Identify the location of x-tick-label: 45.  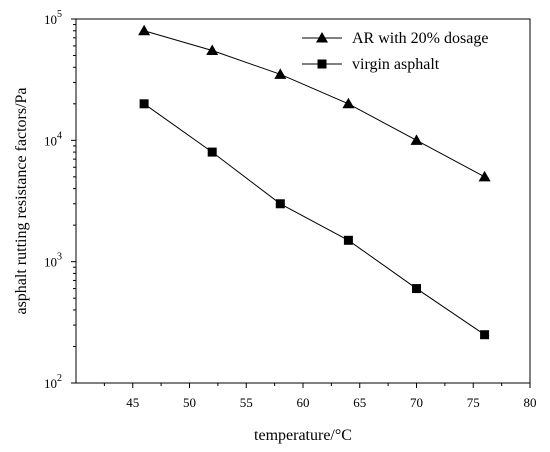
(132, 402).